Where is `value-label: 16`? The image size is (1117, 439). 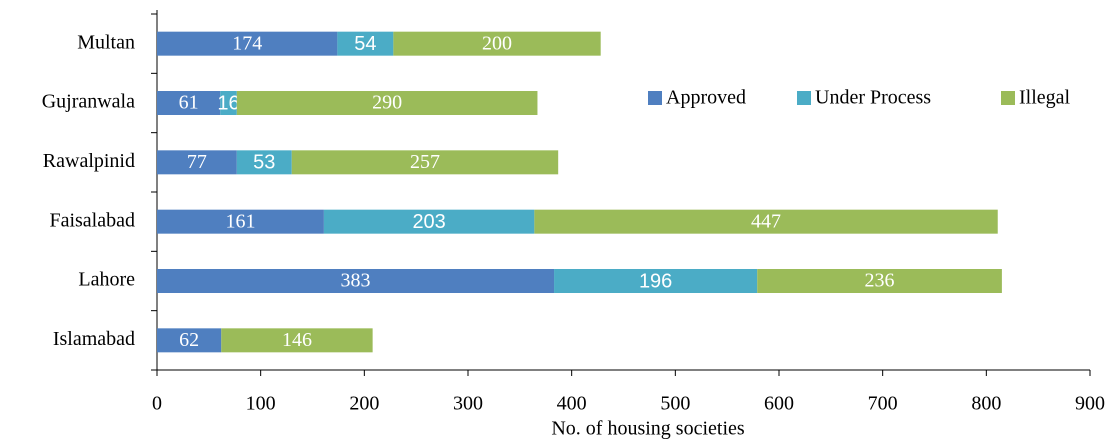 value-label: 16 is located at coordinates (228, 103).